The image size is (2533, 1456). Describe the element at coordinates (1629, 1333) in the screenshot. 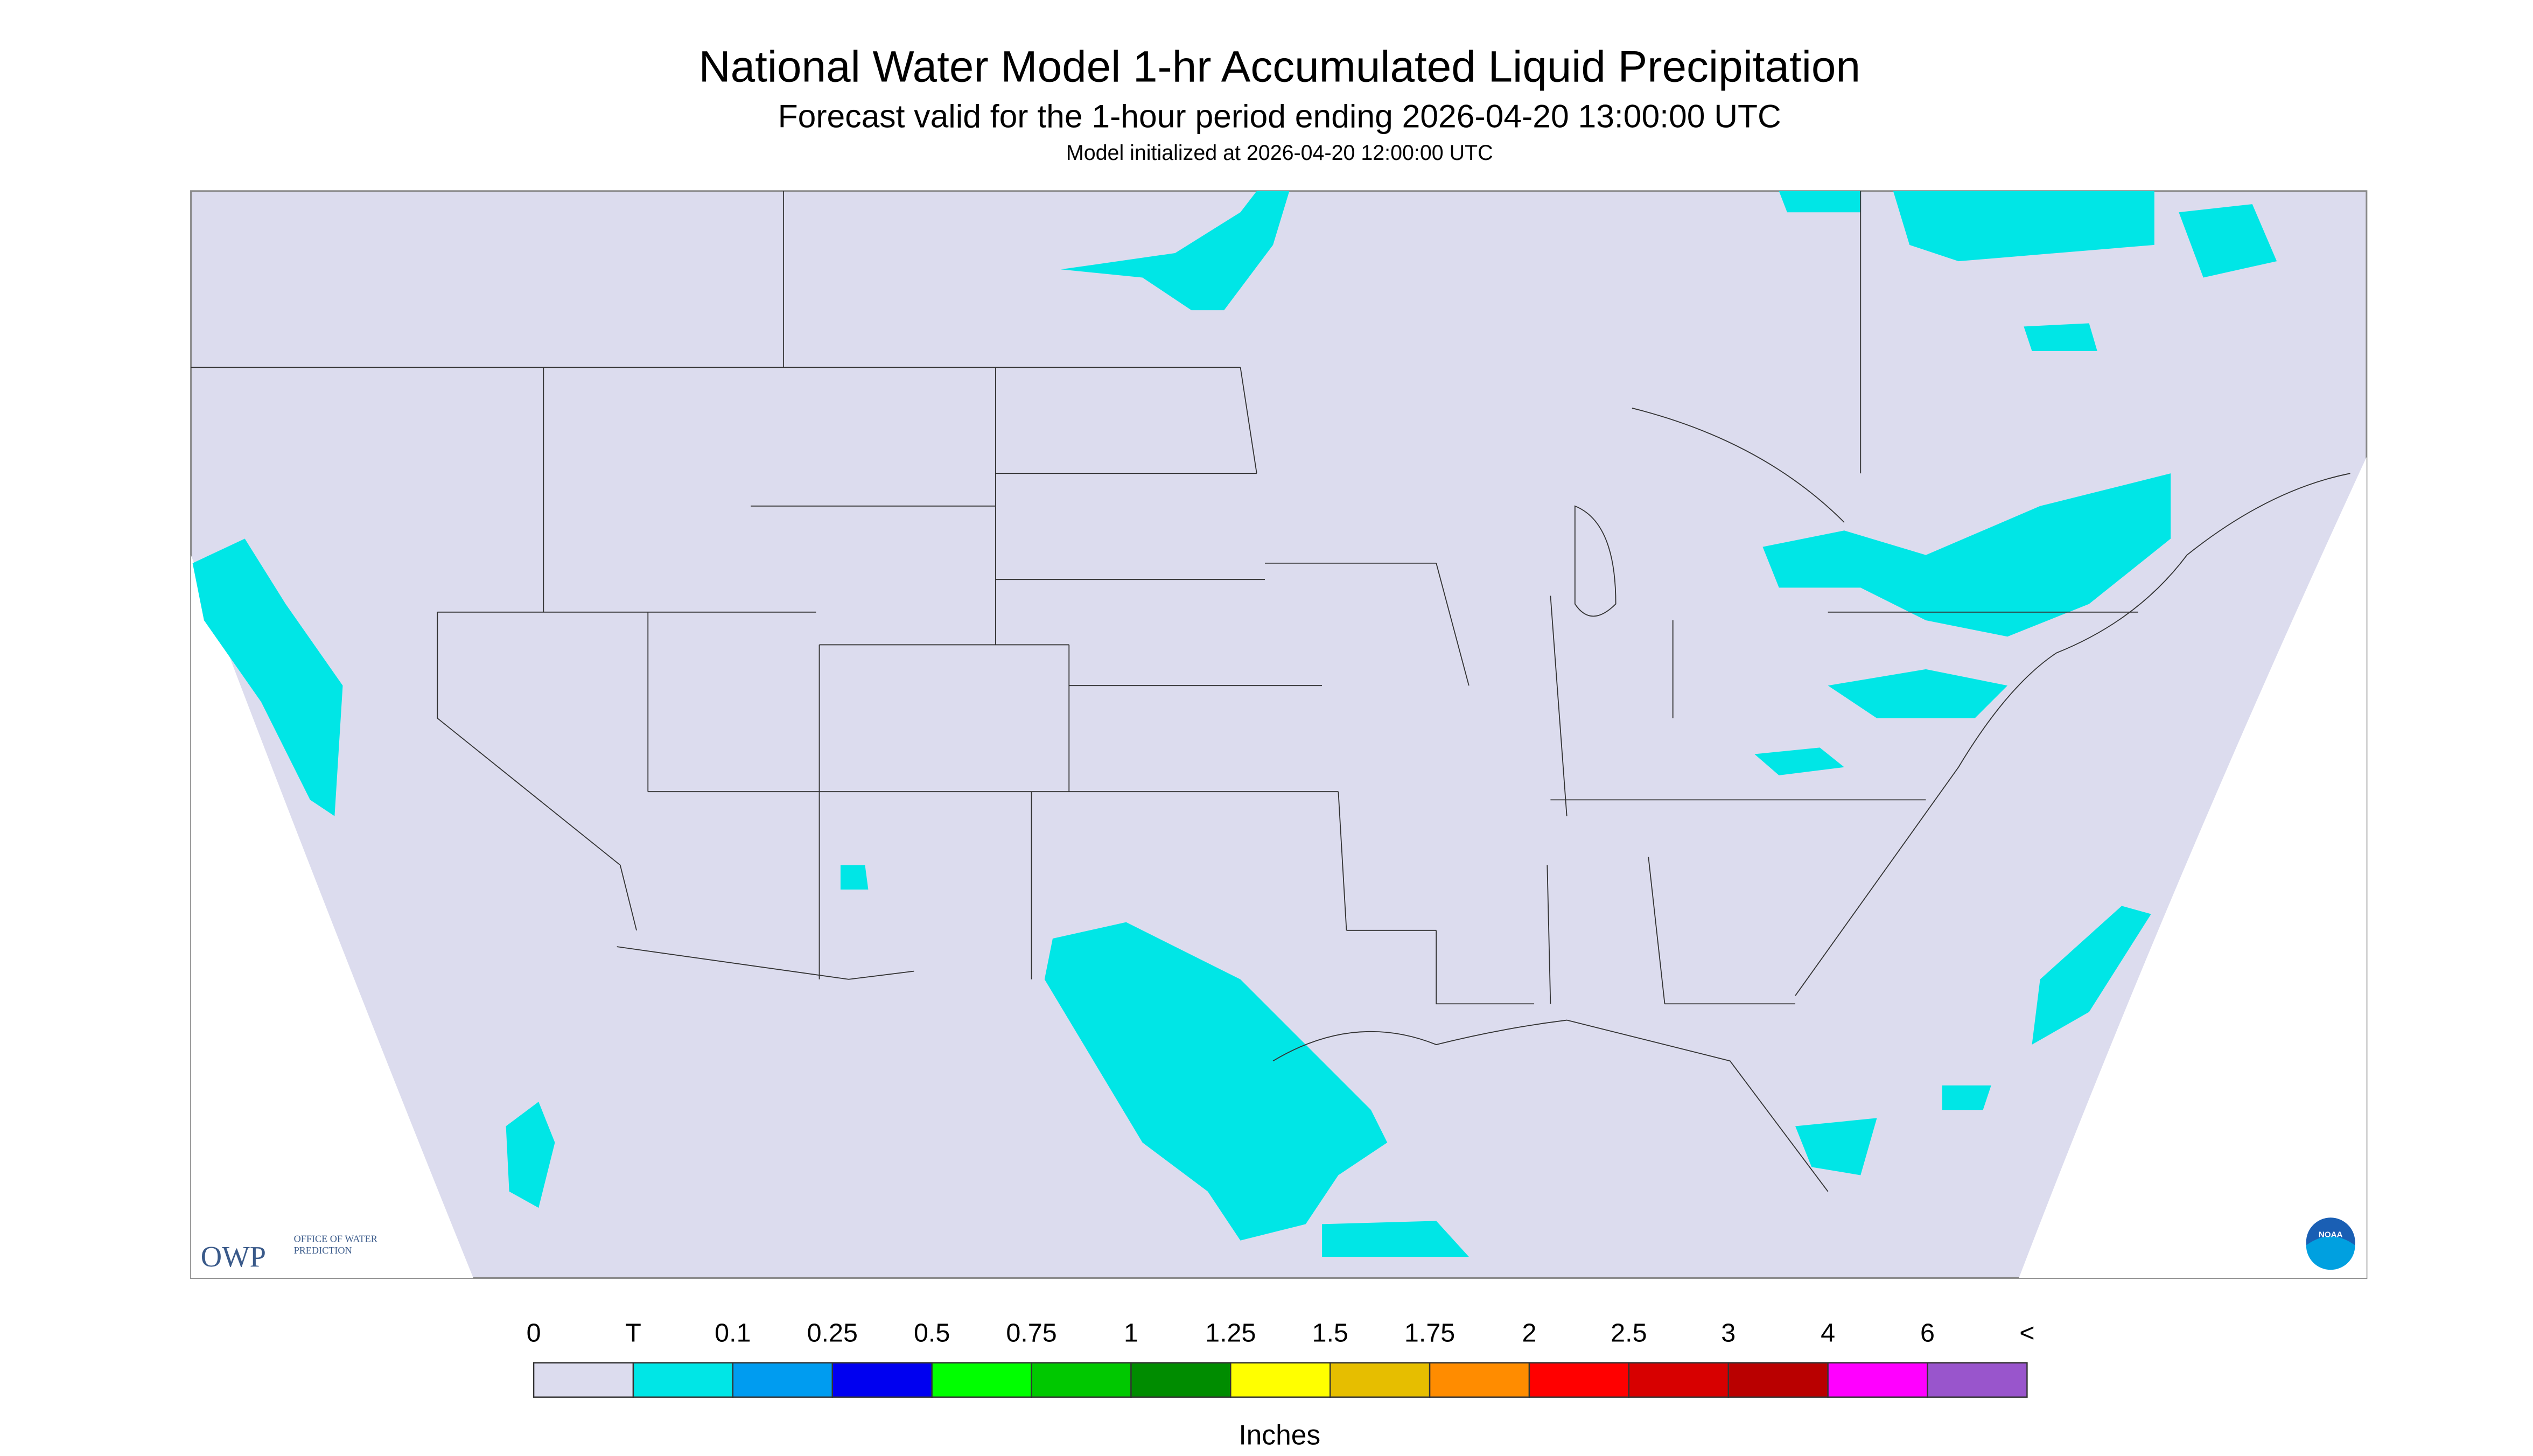

I see `legend-label: 2.5` at that location.